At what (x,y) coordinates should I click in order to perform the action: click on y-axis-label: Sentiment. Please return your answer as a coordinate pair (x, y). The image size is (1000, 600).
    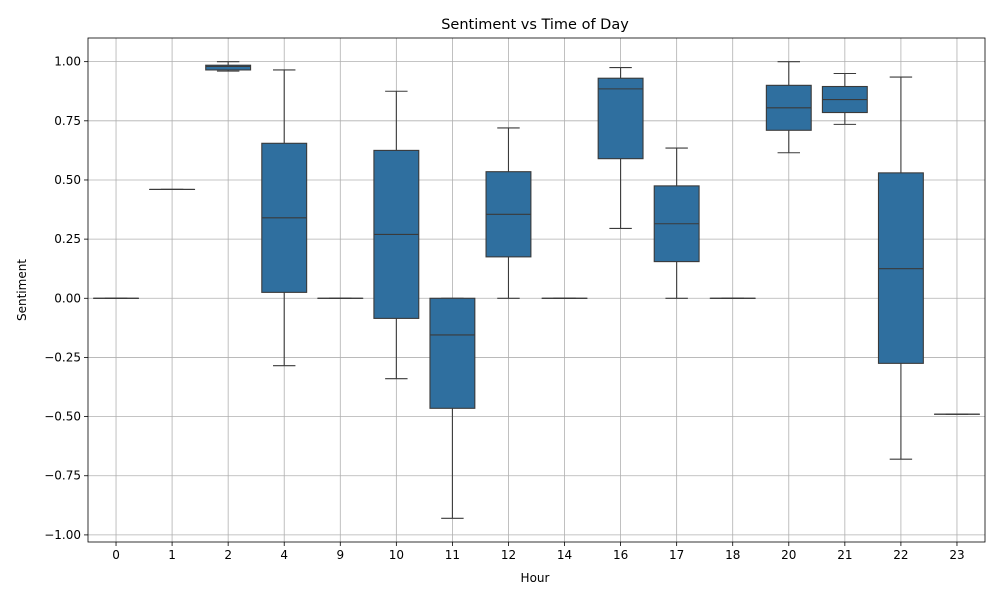
    Looking at the image, I should click on (22, 290).